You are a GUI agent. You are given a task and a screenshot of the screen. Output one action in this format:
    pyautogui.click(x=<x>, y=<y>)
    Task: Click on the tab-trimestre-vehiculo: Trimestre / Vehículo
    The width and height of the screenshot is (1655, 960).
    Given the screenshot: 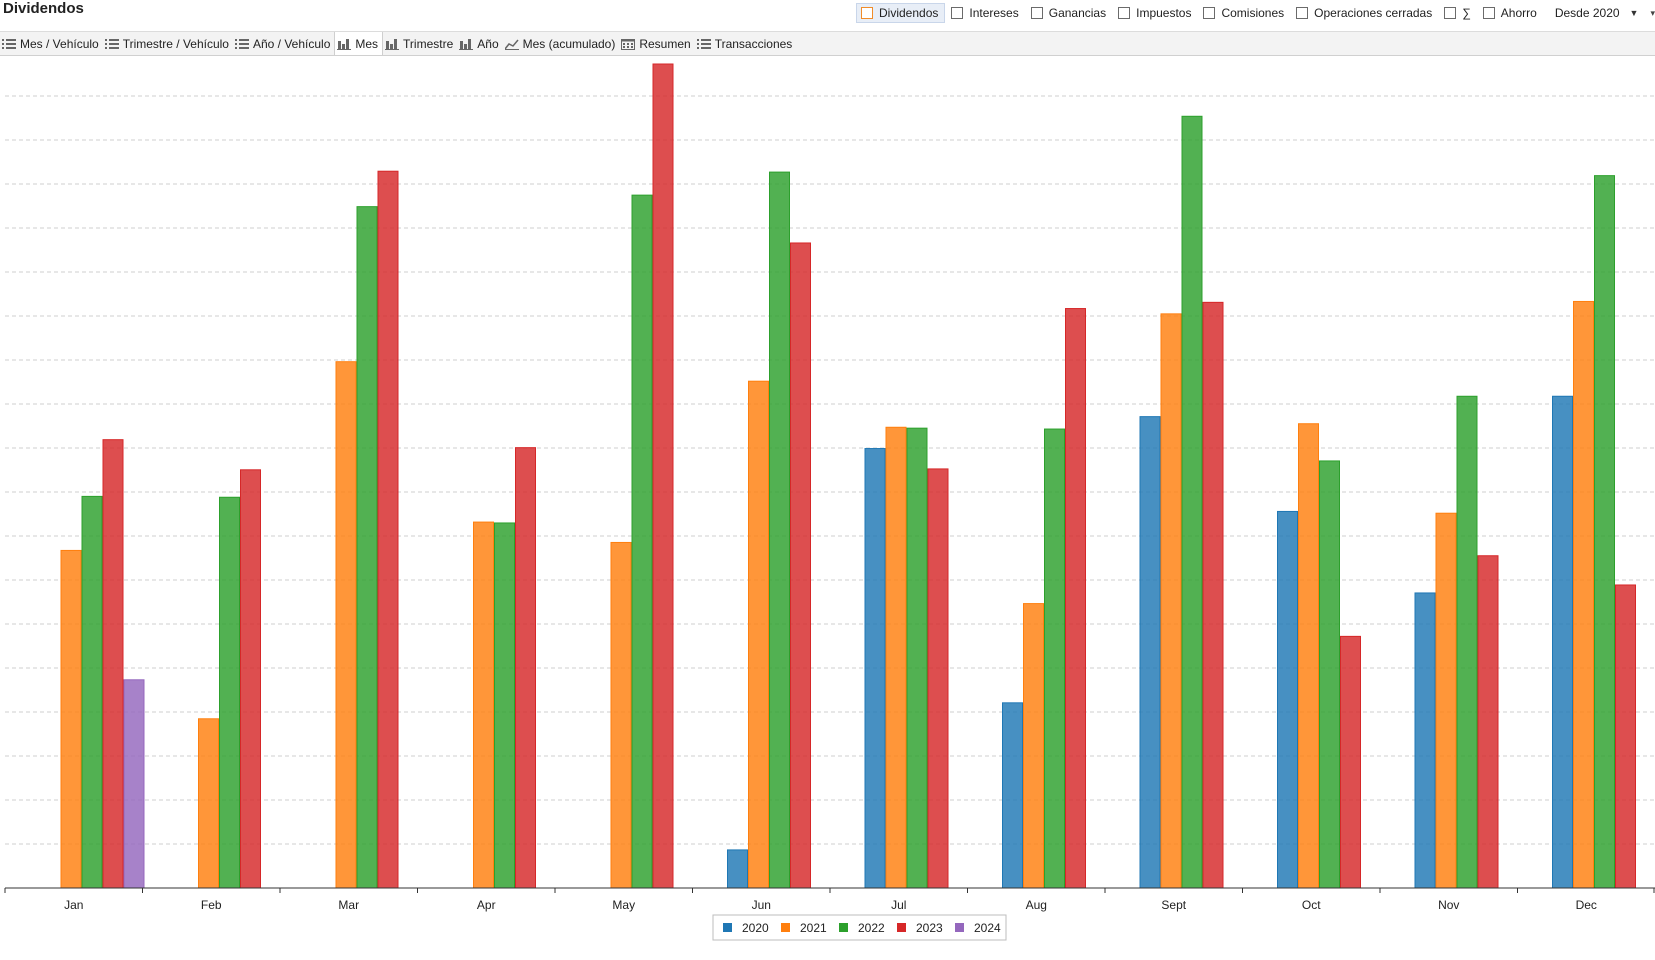 What is the action you would take?
    pyautogui.click(x=168, y=43)
    